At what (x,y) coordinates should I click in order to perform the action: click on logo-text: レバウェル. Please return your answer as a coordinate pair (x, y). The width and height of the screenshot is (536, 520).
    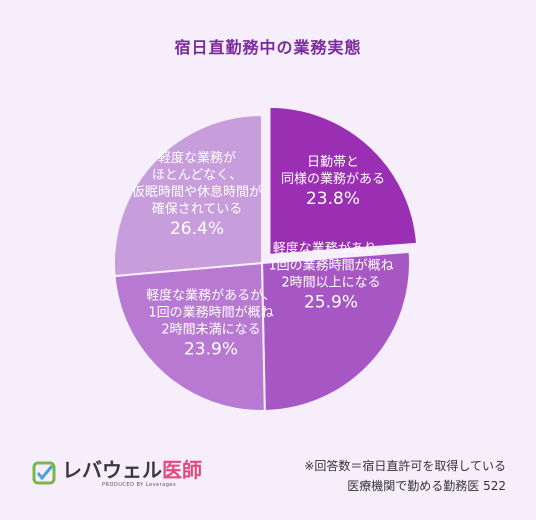
    Looking at the image, I should click on (112, 469).